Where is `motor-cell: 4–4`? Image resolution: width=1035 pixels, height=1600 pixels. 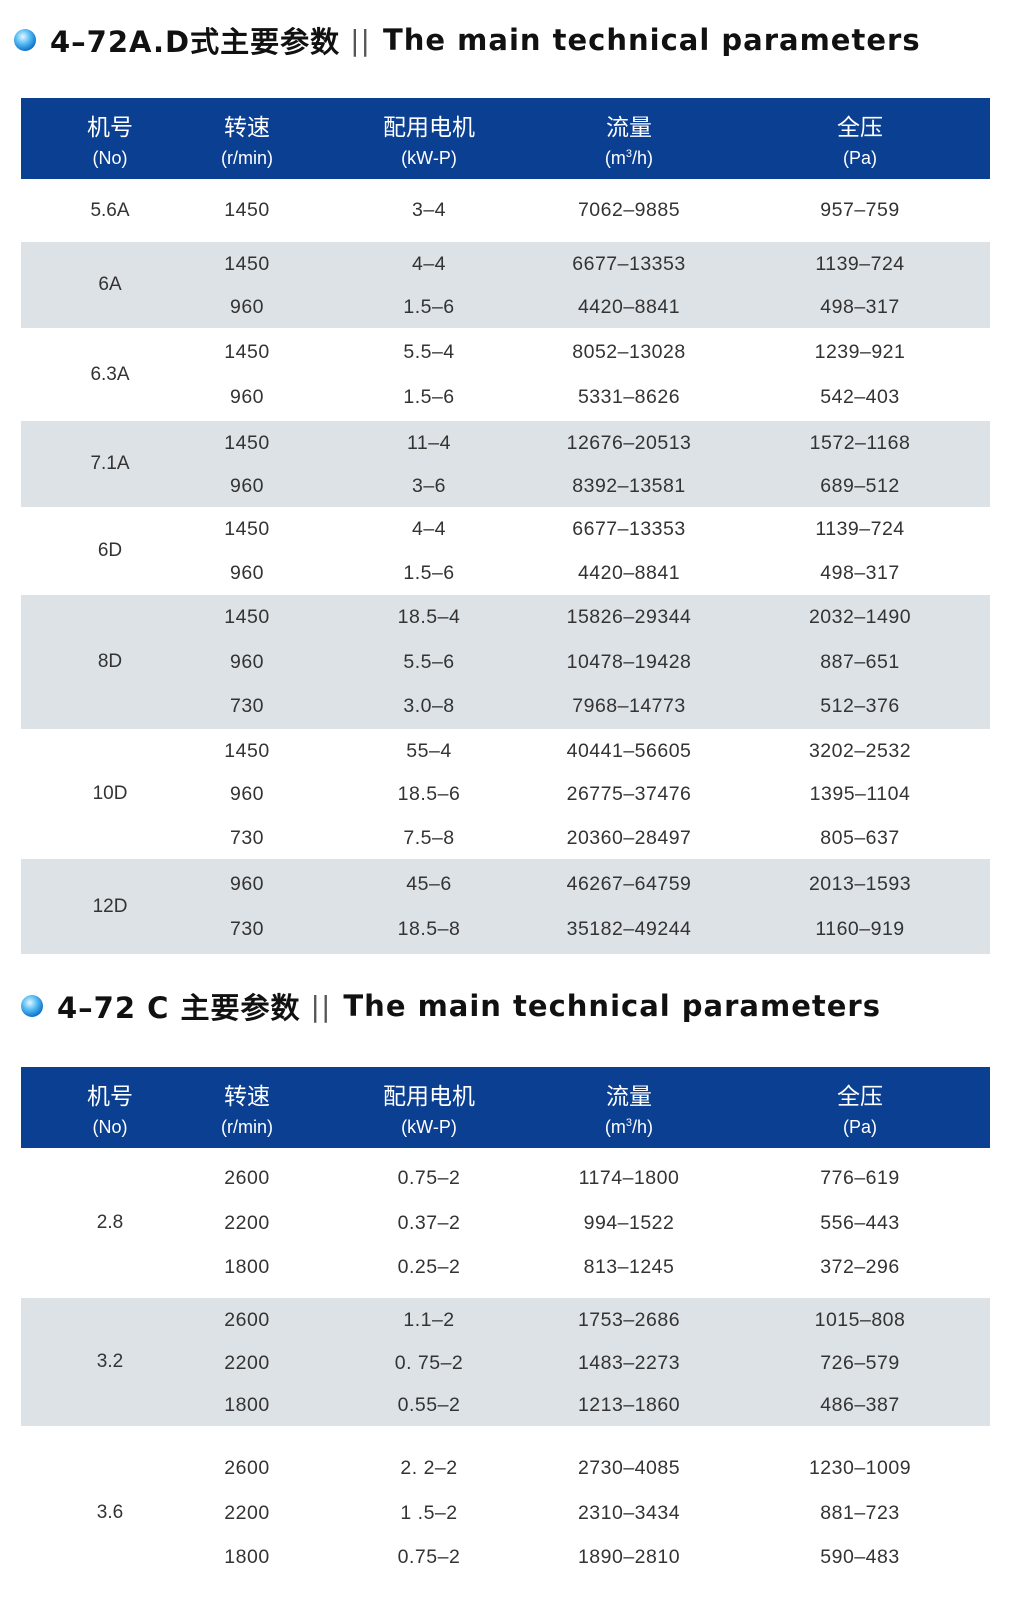 motor-cell: 4–4 is located at coordinates (429, 529).